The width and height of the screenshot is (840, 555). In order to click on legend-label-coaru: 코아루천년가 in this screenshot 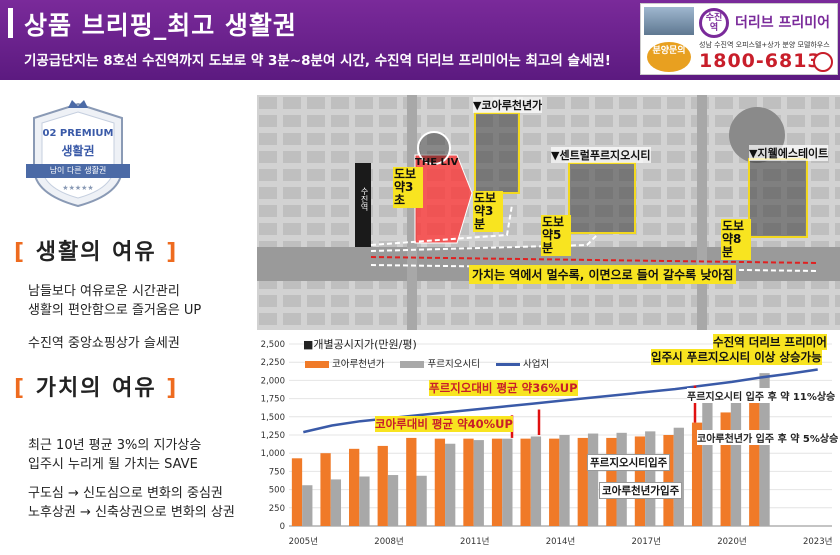, I will do `click(358, 364)`.